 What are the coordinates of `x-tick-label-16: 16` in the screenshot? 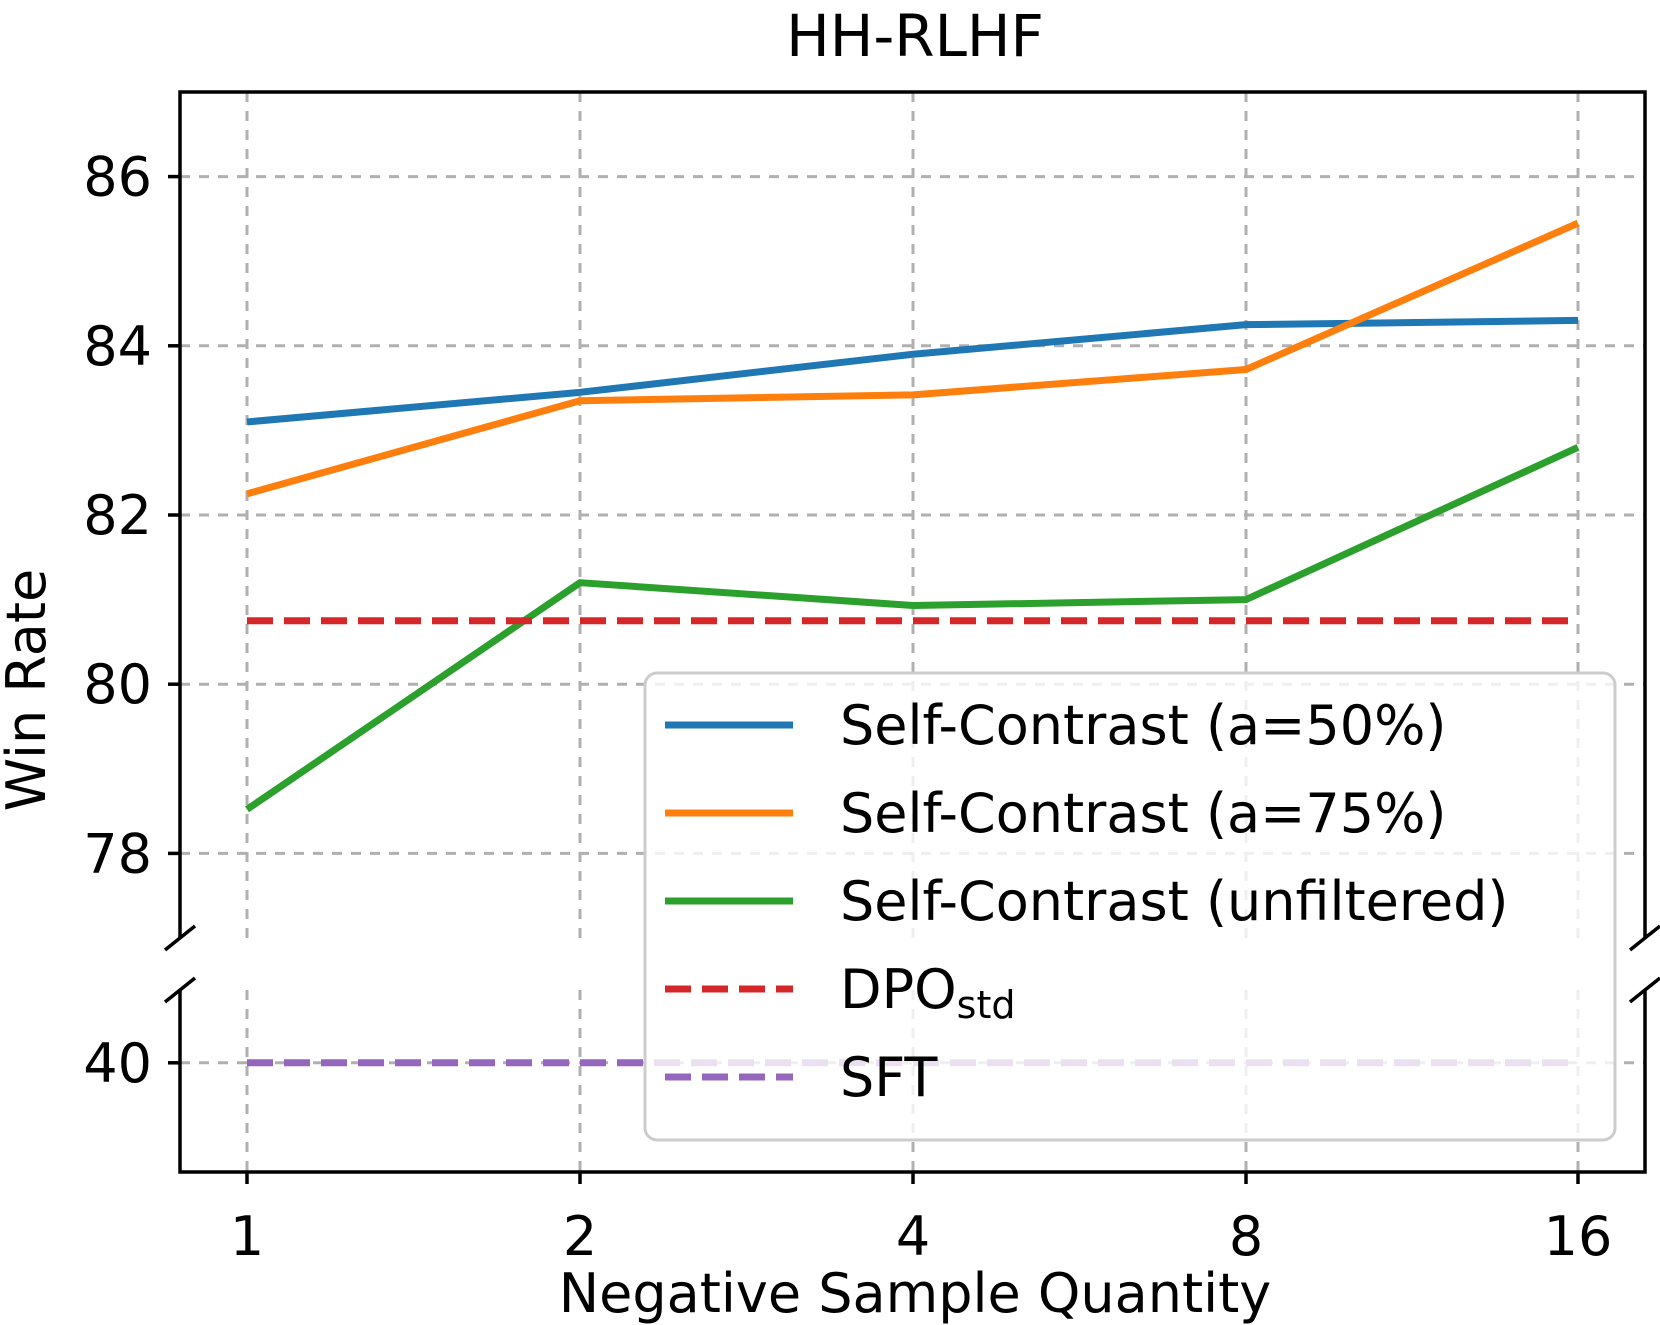 It's located at (1578, 1236).